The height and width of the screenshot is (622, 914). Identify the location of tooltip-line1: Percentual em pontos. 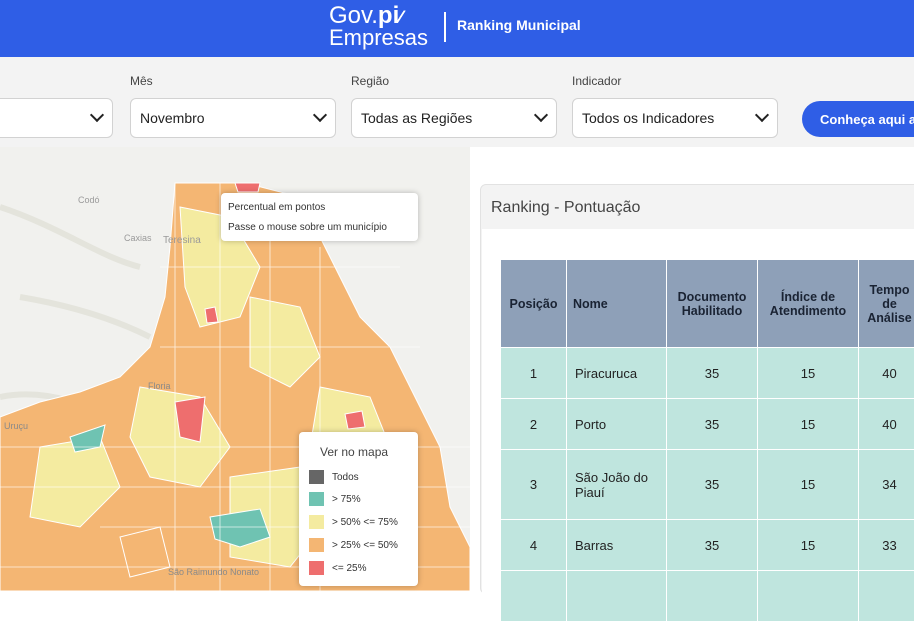
(276, 207).